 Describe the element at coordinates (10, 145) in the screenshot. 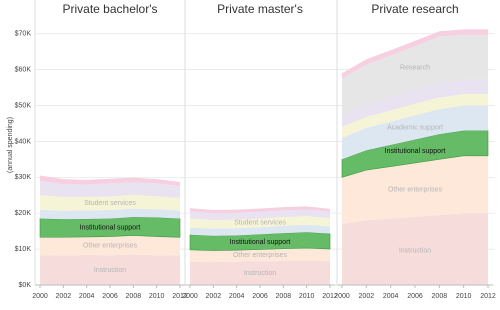

I see `y-axis-label: (annual spending)` at that location.